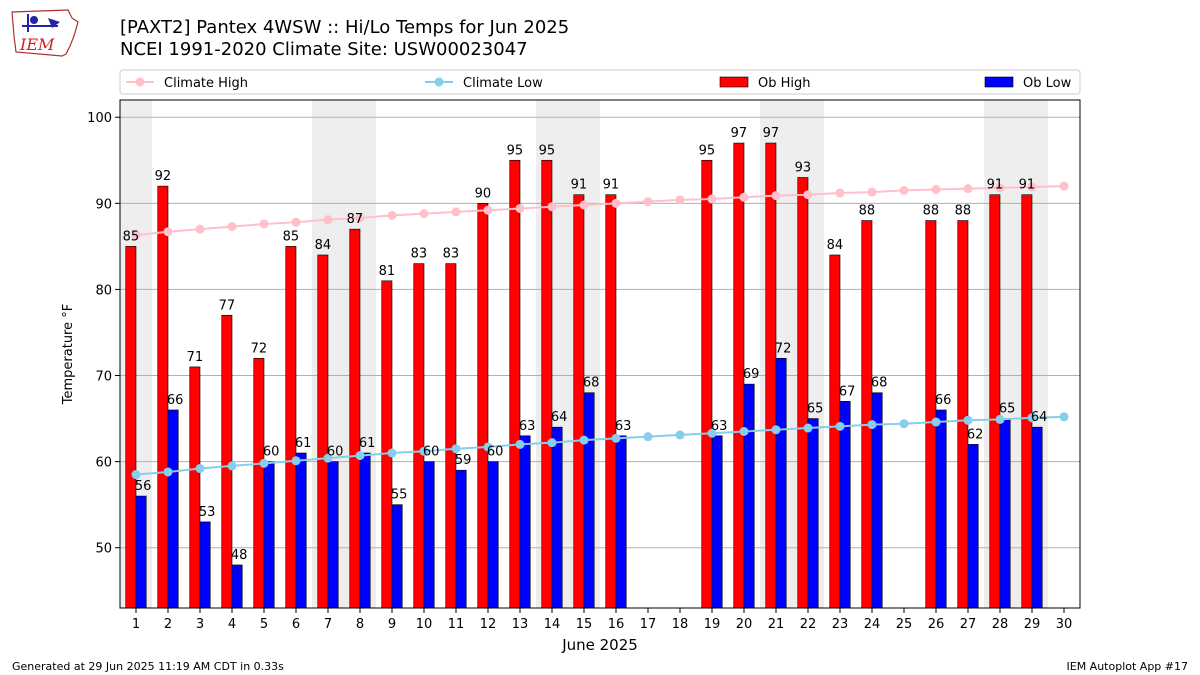 The image size is (1200, 675). I want to click on x-tick-label: 11, so click(456, 624).